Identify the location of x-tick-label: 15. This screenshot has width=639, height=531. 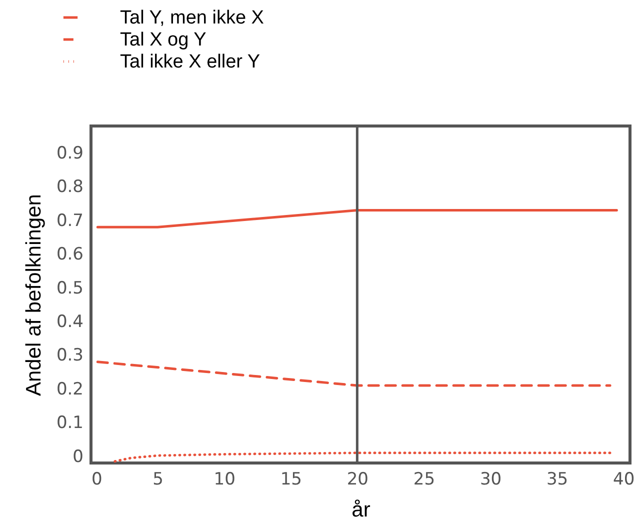
(291, 480).